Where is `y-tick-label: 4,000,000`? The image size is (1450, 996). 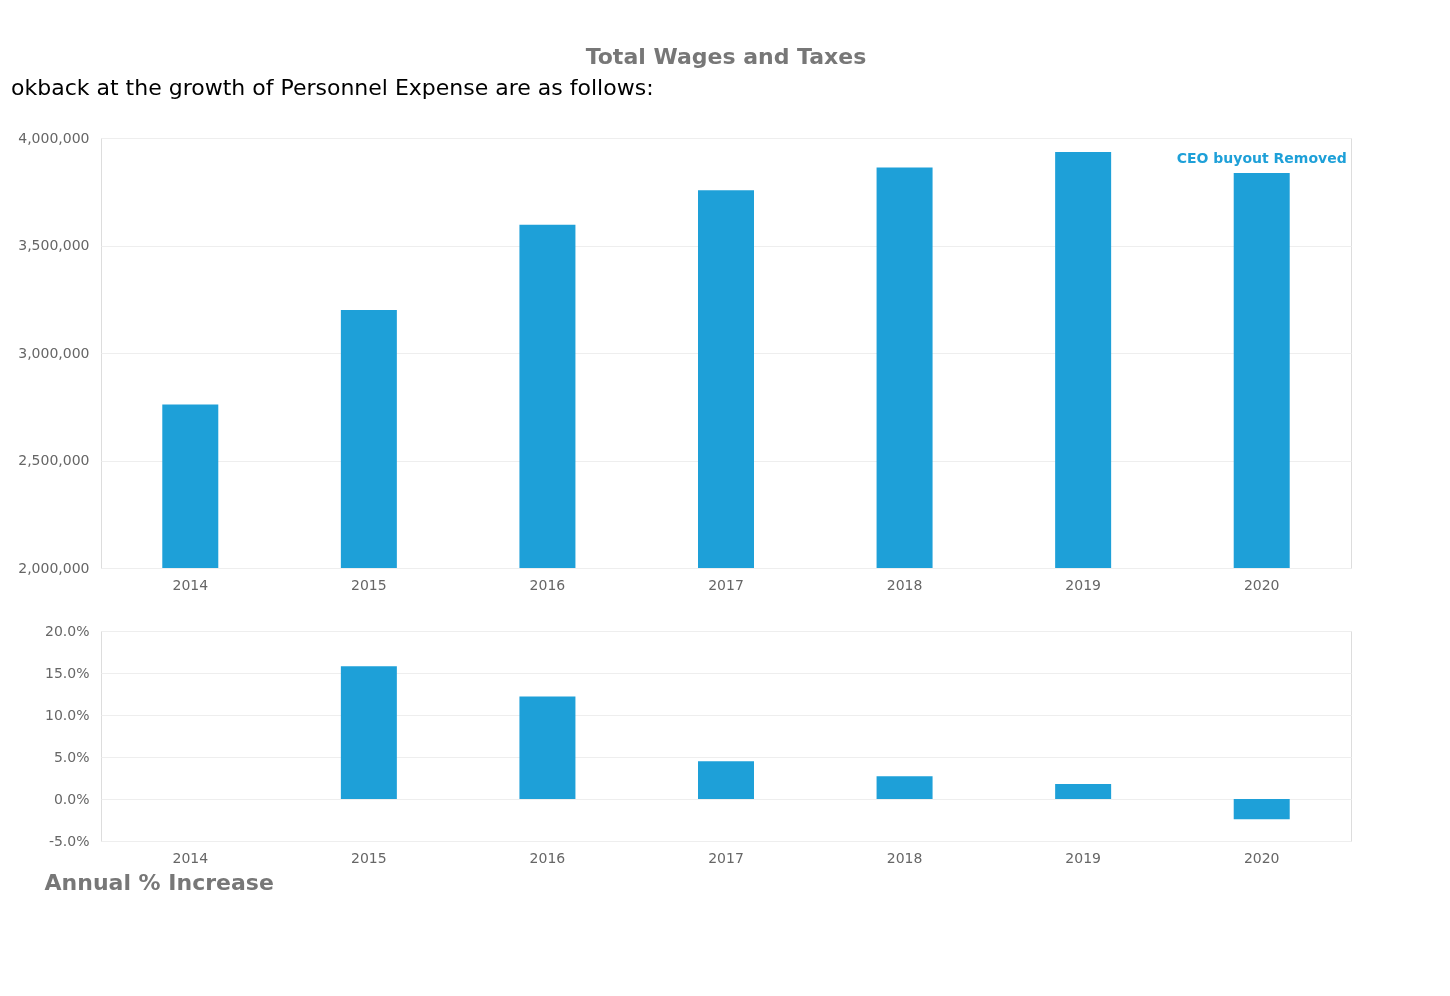
y-tick-label: 4,000,000 is located at coordinates (54, 137).